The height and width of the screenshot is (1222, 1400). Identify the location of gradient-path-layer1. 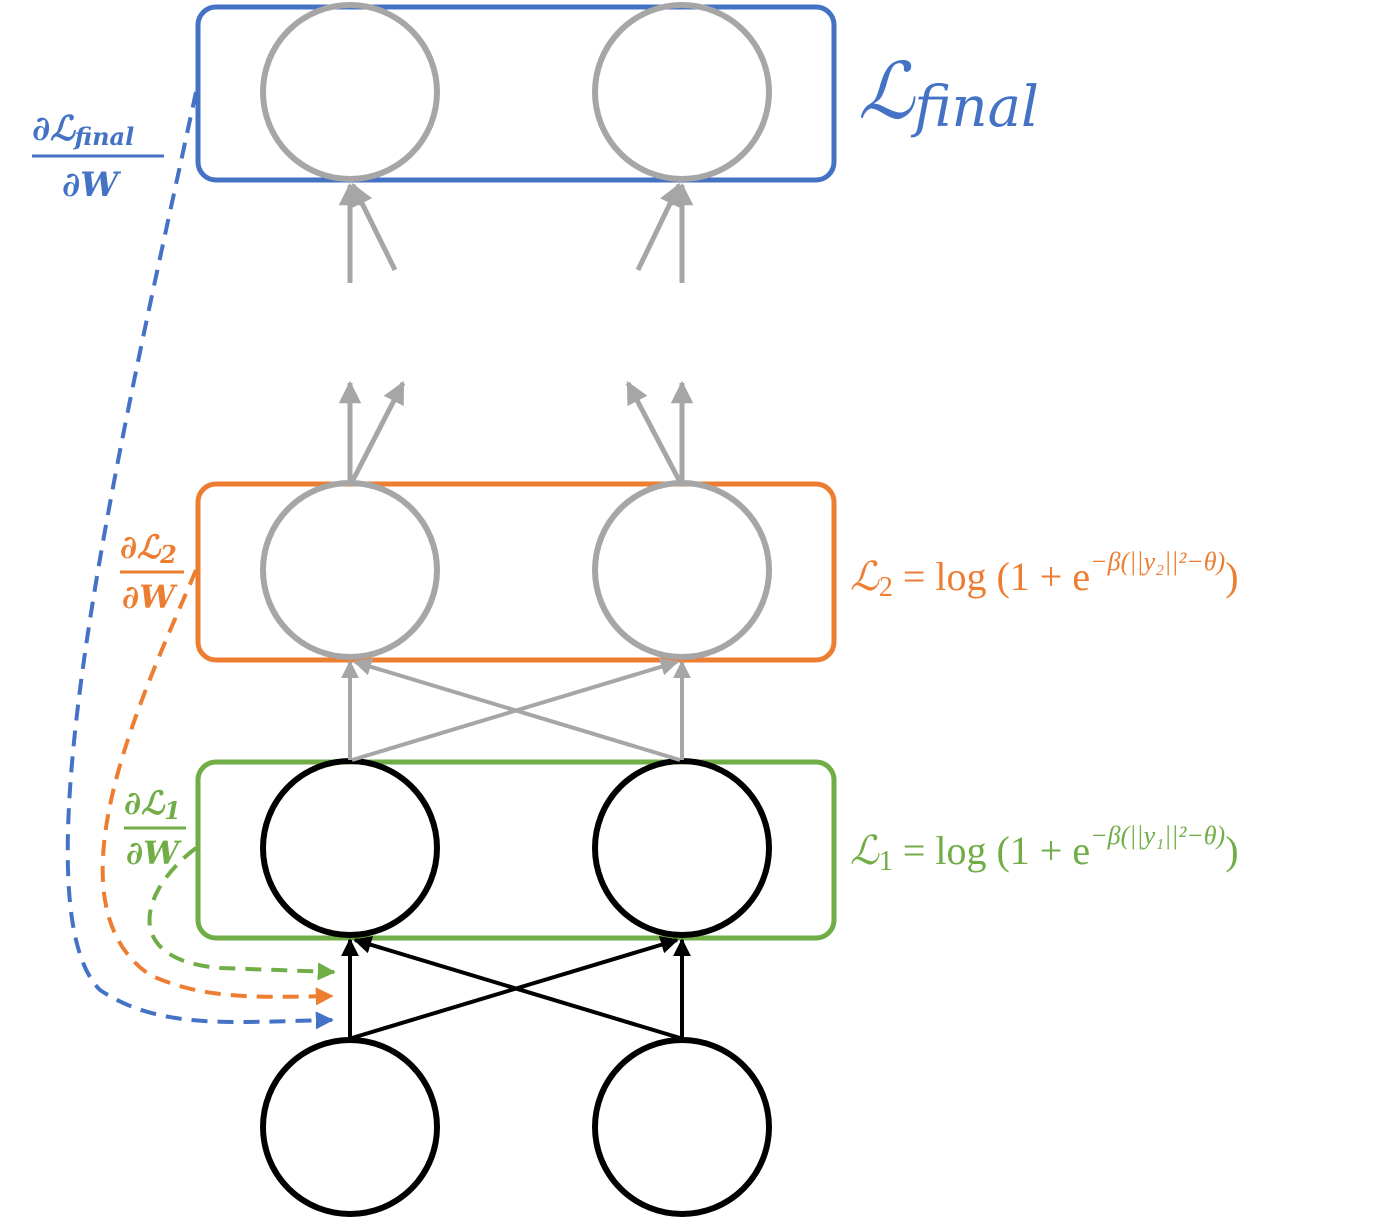
(241, 913).